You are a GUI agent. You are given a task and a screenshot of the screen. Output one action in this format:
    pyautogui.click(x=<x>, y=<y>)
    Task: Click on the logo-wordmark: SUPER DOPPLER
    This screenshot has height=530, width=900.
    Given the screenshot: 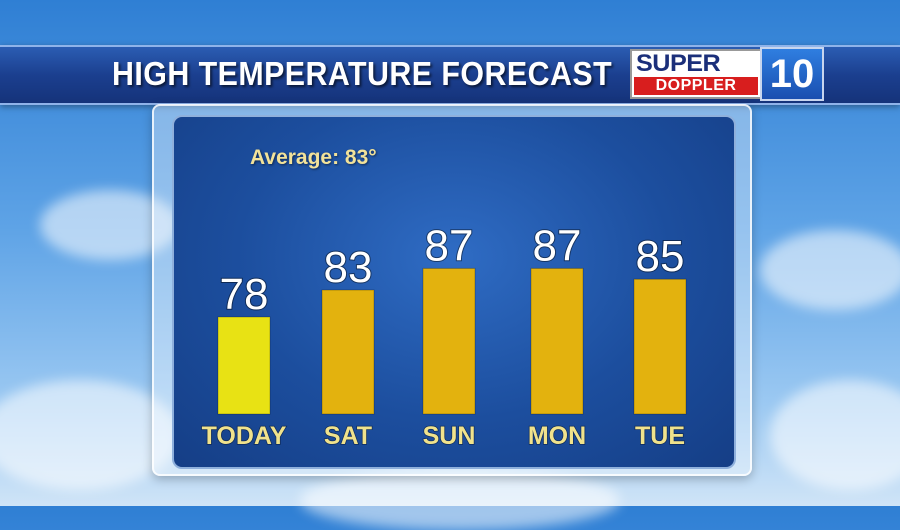 What is the action you would take?
    pyautogui.click(x=697, y=74)
    